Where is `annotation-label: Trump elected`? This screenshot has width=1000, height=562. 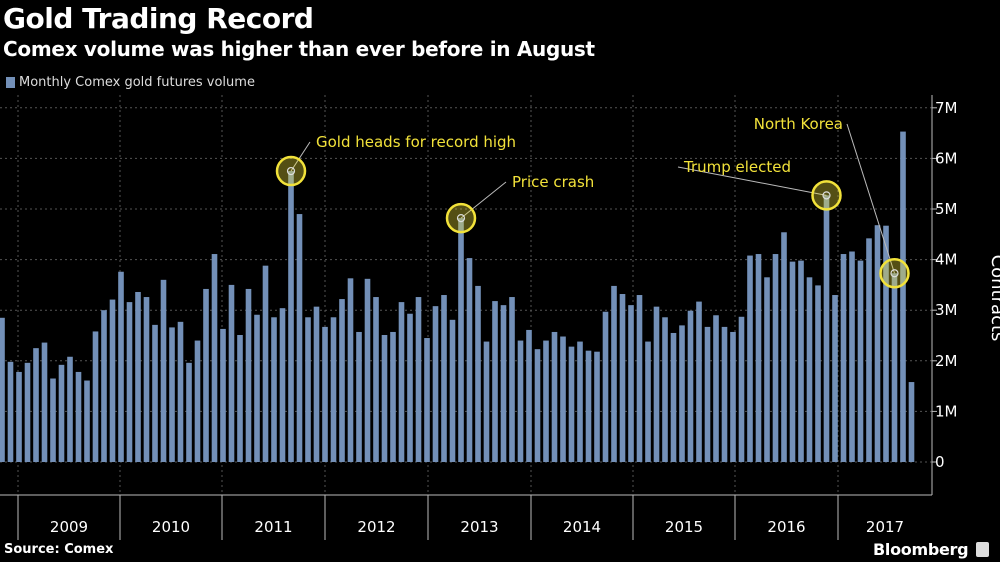
annotation-label: Trump elected is located at coordinates (737, 167).